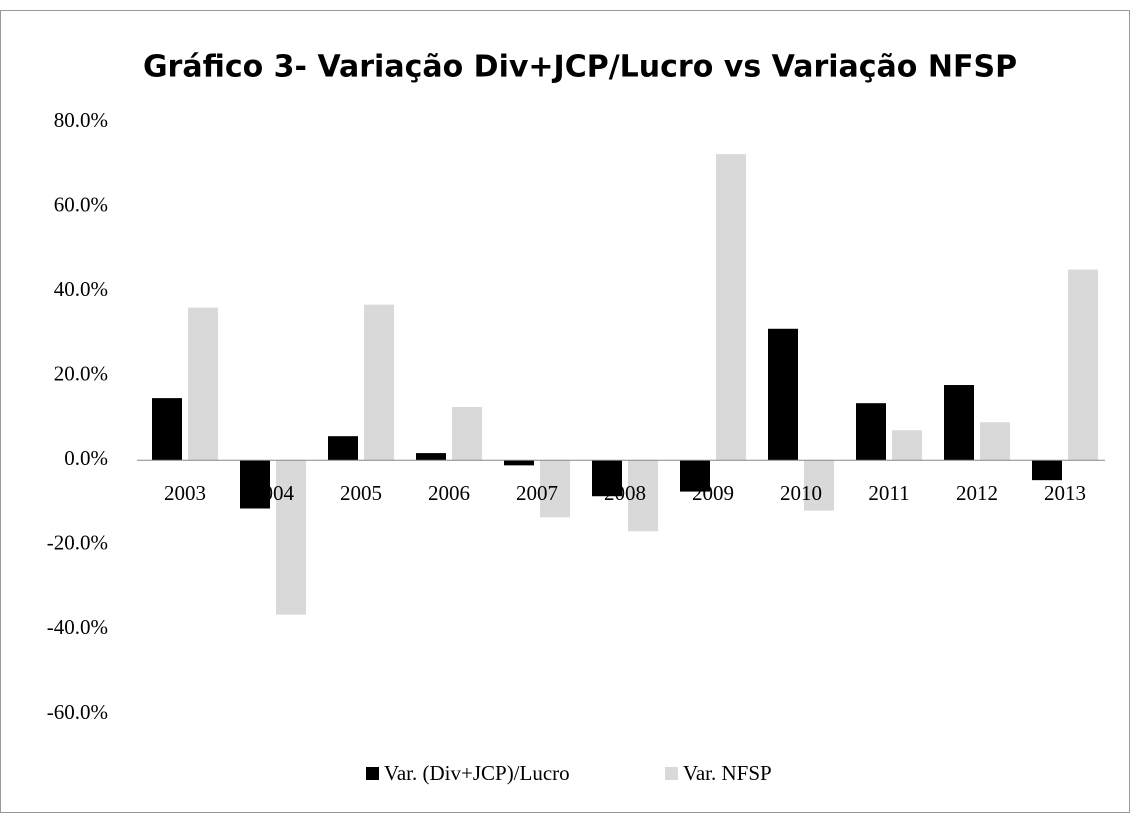 The width and height of the screenshot is (1131, 814). I want to click on x-tick-label: 2012, so click(977, 493).